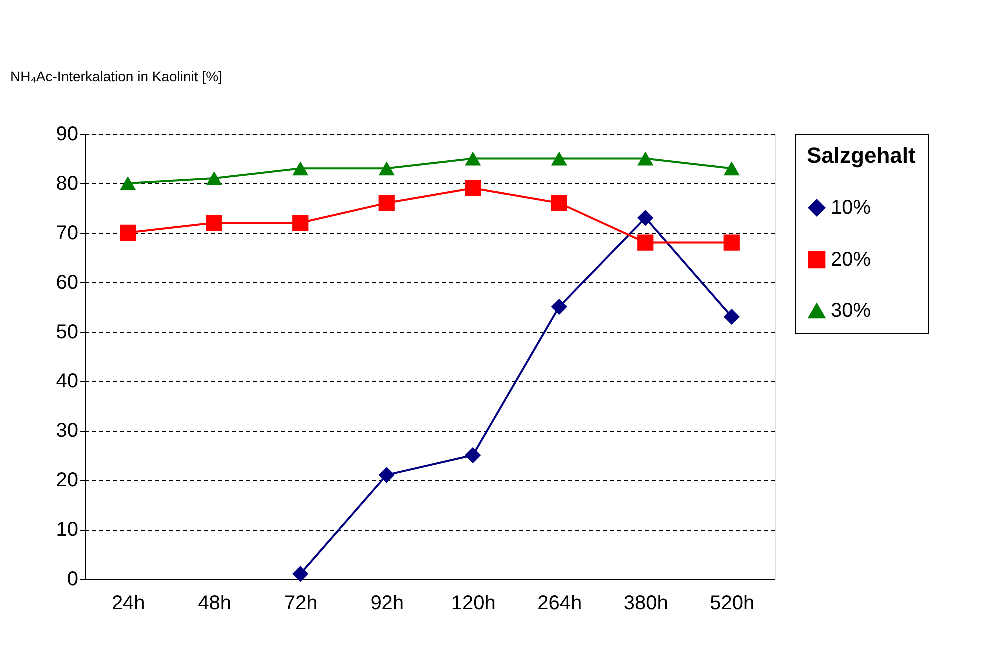 The height and width of the screenshot is (648, 996). I want to click on x-tick-label: 380h, so click(646, 603).